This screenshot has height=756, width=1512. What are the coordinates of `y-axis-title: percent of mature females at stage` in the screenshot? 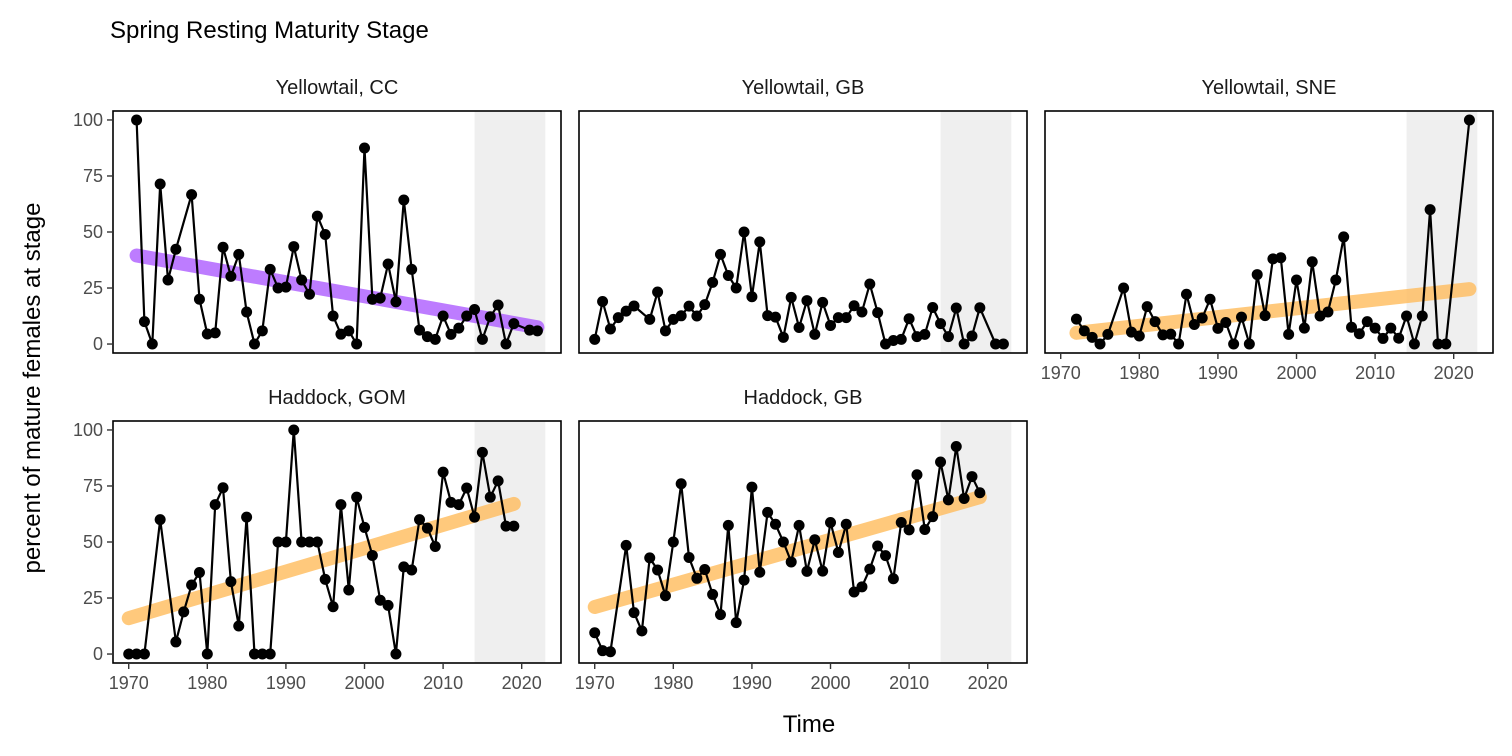 It's located at (32, 388).